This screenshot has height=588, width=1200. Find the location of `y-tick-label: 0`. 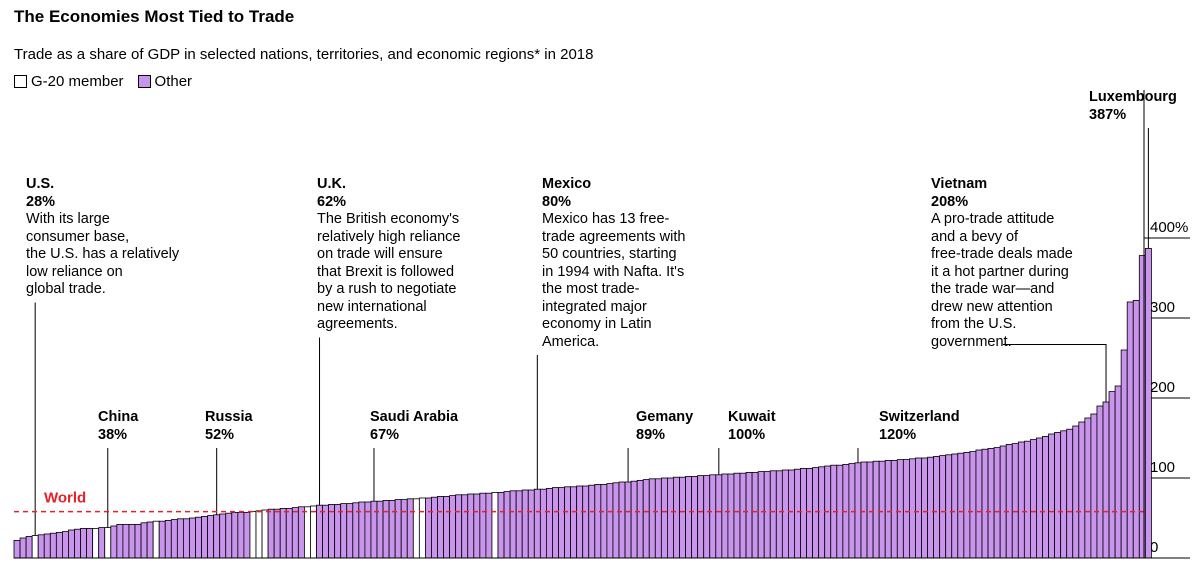

y-tick-label: 0 is located at coordinates (1154, 547).